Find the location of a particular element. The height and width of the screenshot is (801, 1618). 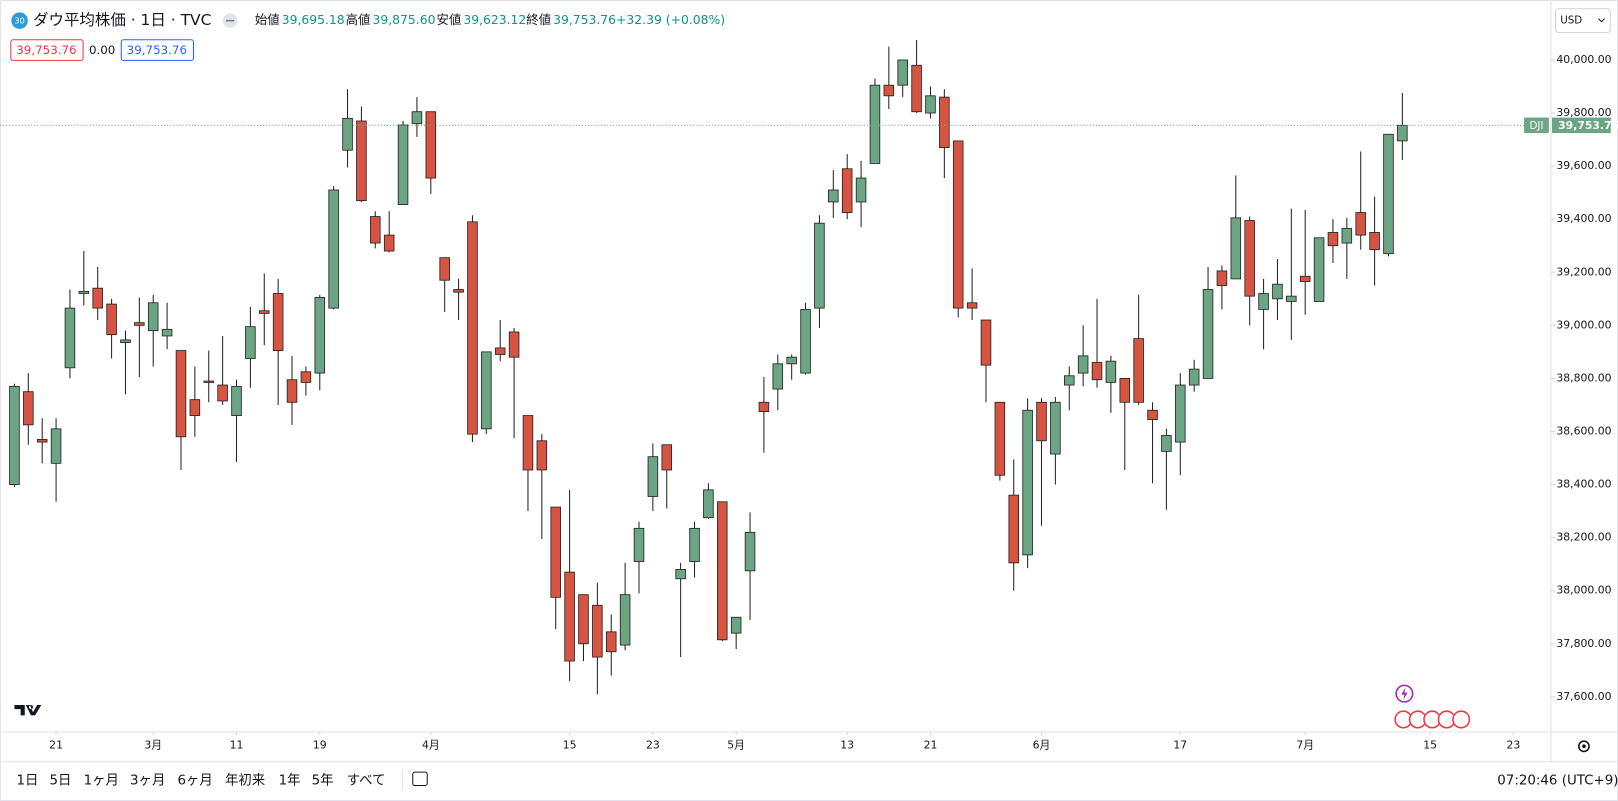

x-tick-label: 6月 is located at coordinates (1042, 744).